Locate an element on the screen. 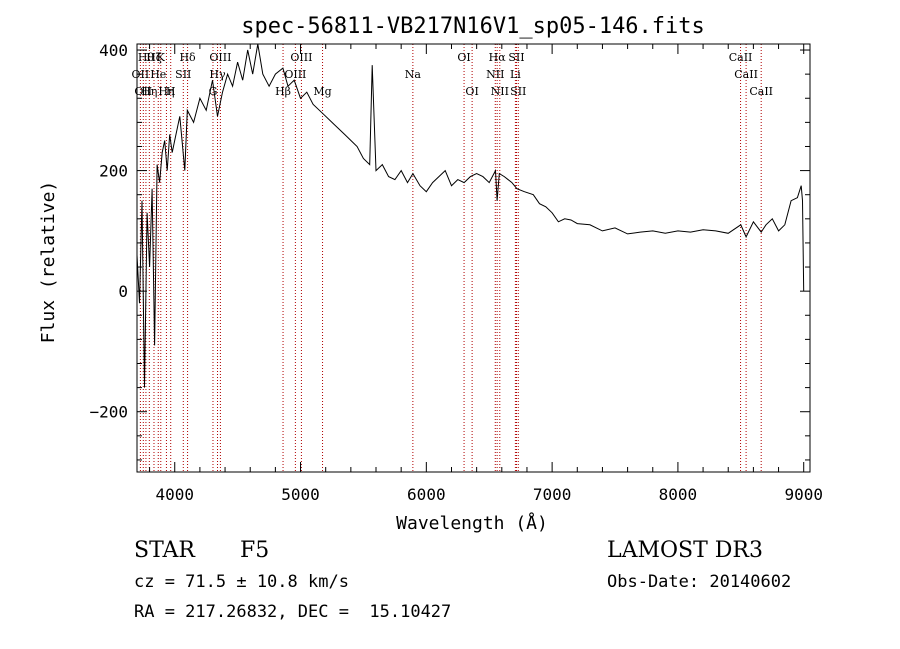 Image resolution: width=900 pixels, height=649 pixels. x-axis-label: Wavelength (Å) is located at coordinates (472, 523).